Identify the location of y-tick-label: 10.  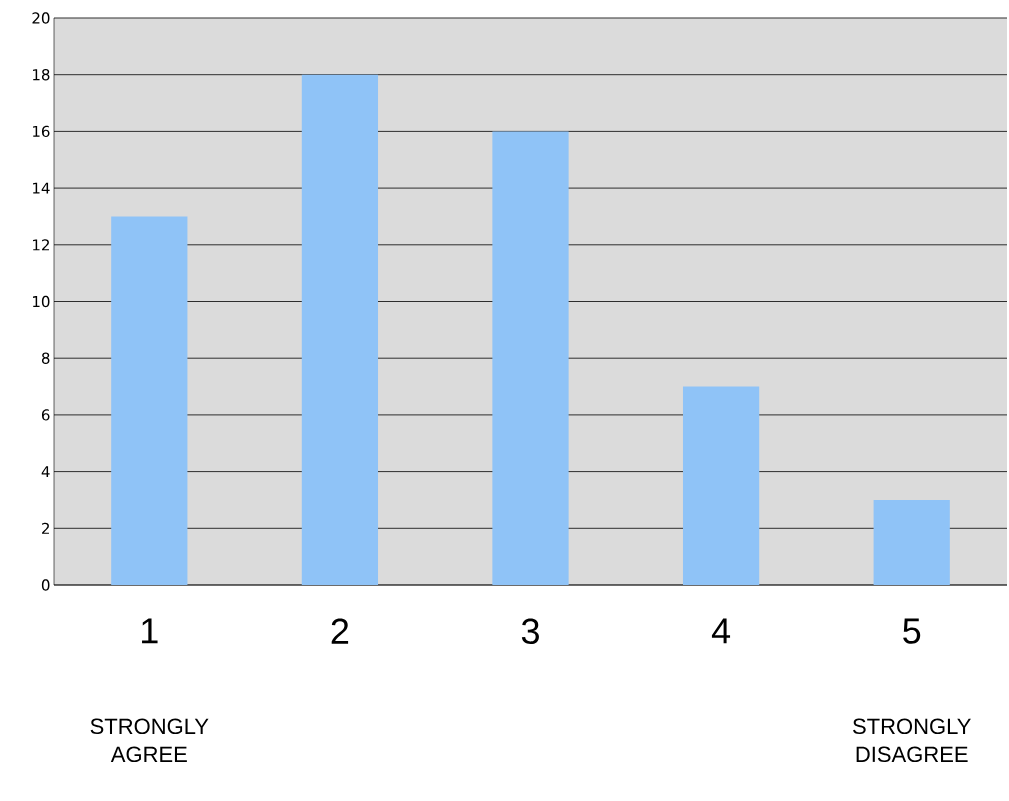
(41, 301).